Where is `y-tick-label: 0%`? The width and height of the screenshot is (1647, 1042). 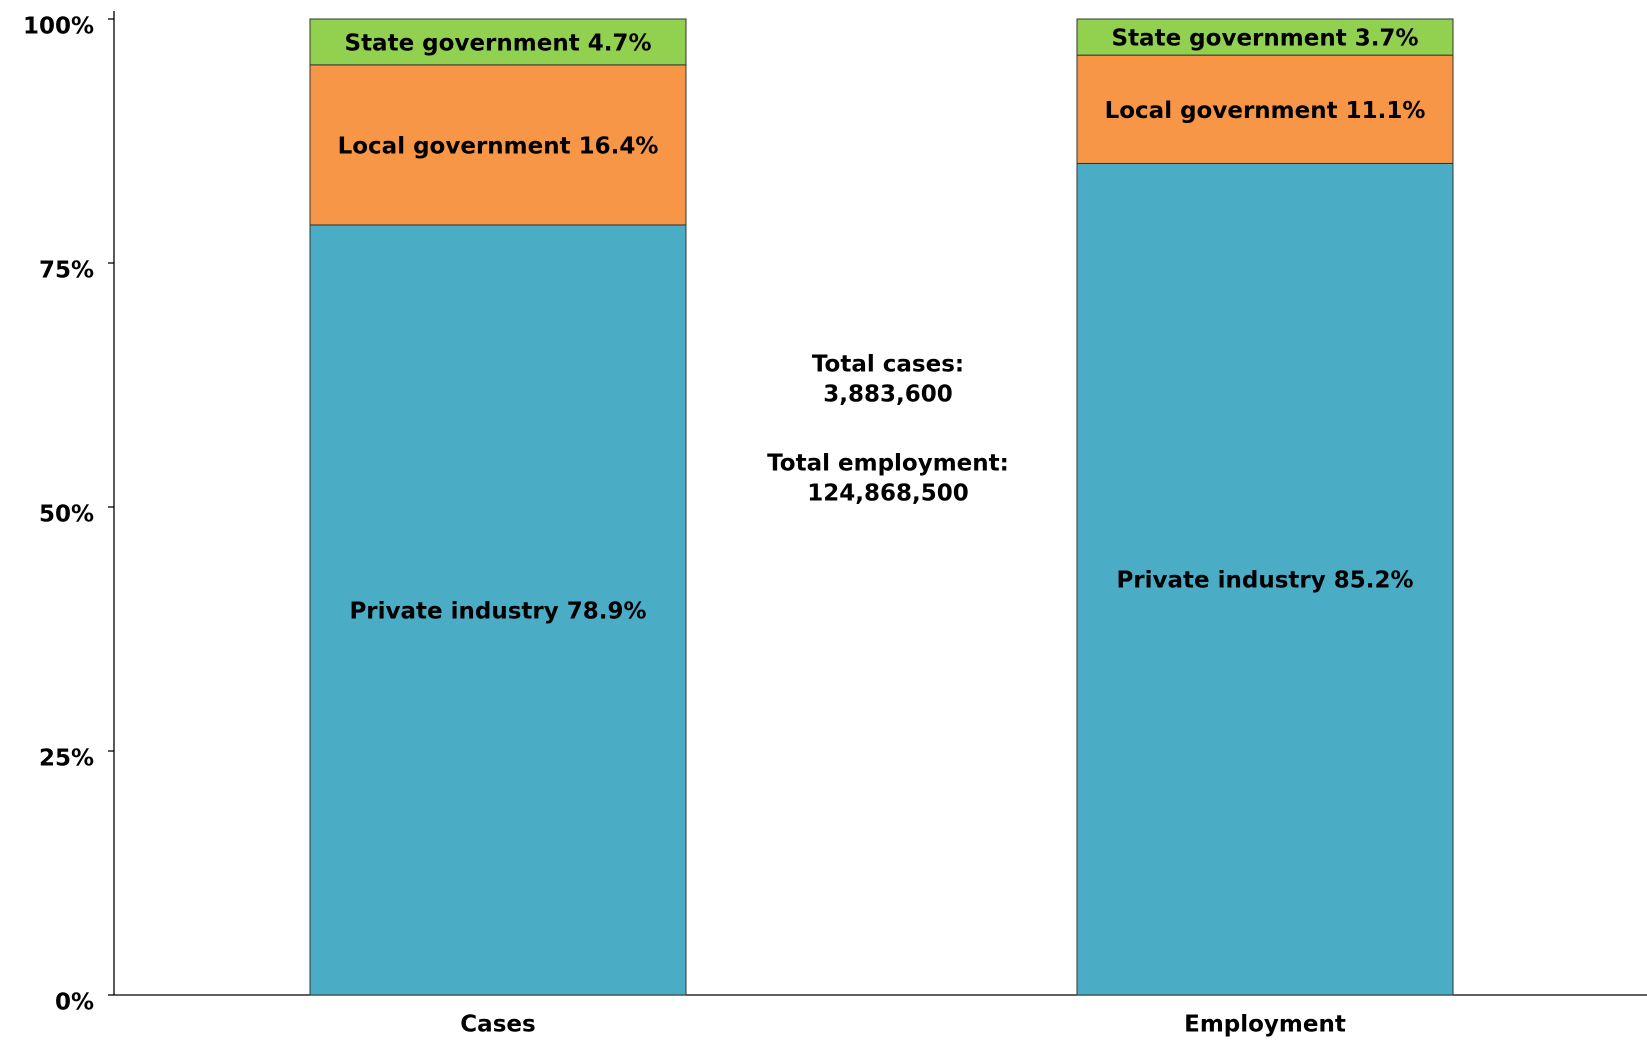
y-tick-label: 0% is located at coordinates (74, 1003).